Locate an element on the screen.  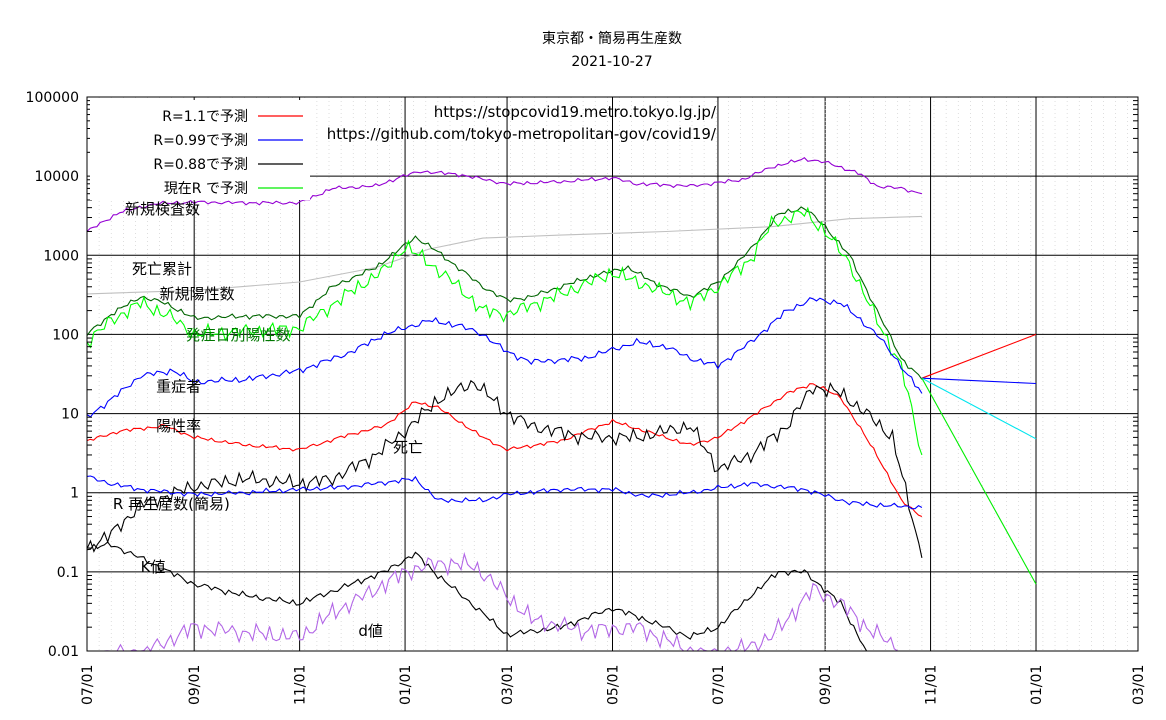
series-annotation: 発症日別陽性数 is located at coordinates (238, 335).